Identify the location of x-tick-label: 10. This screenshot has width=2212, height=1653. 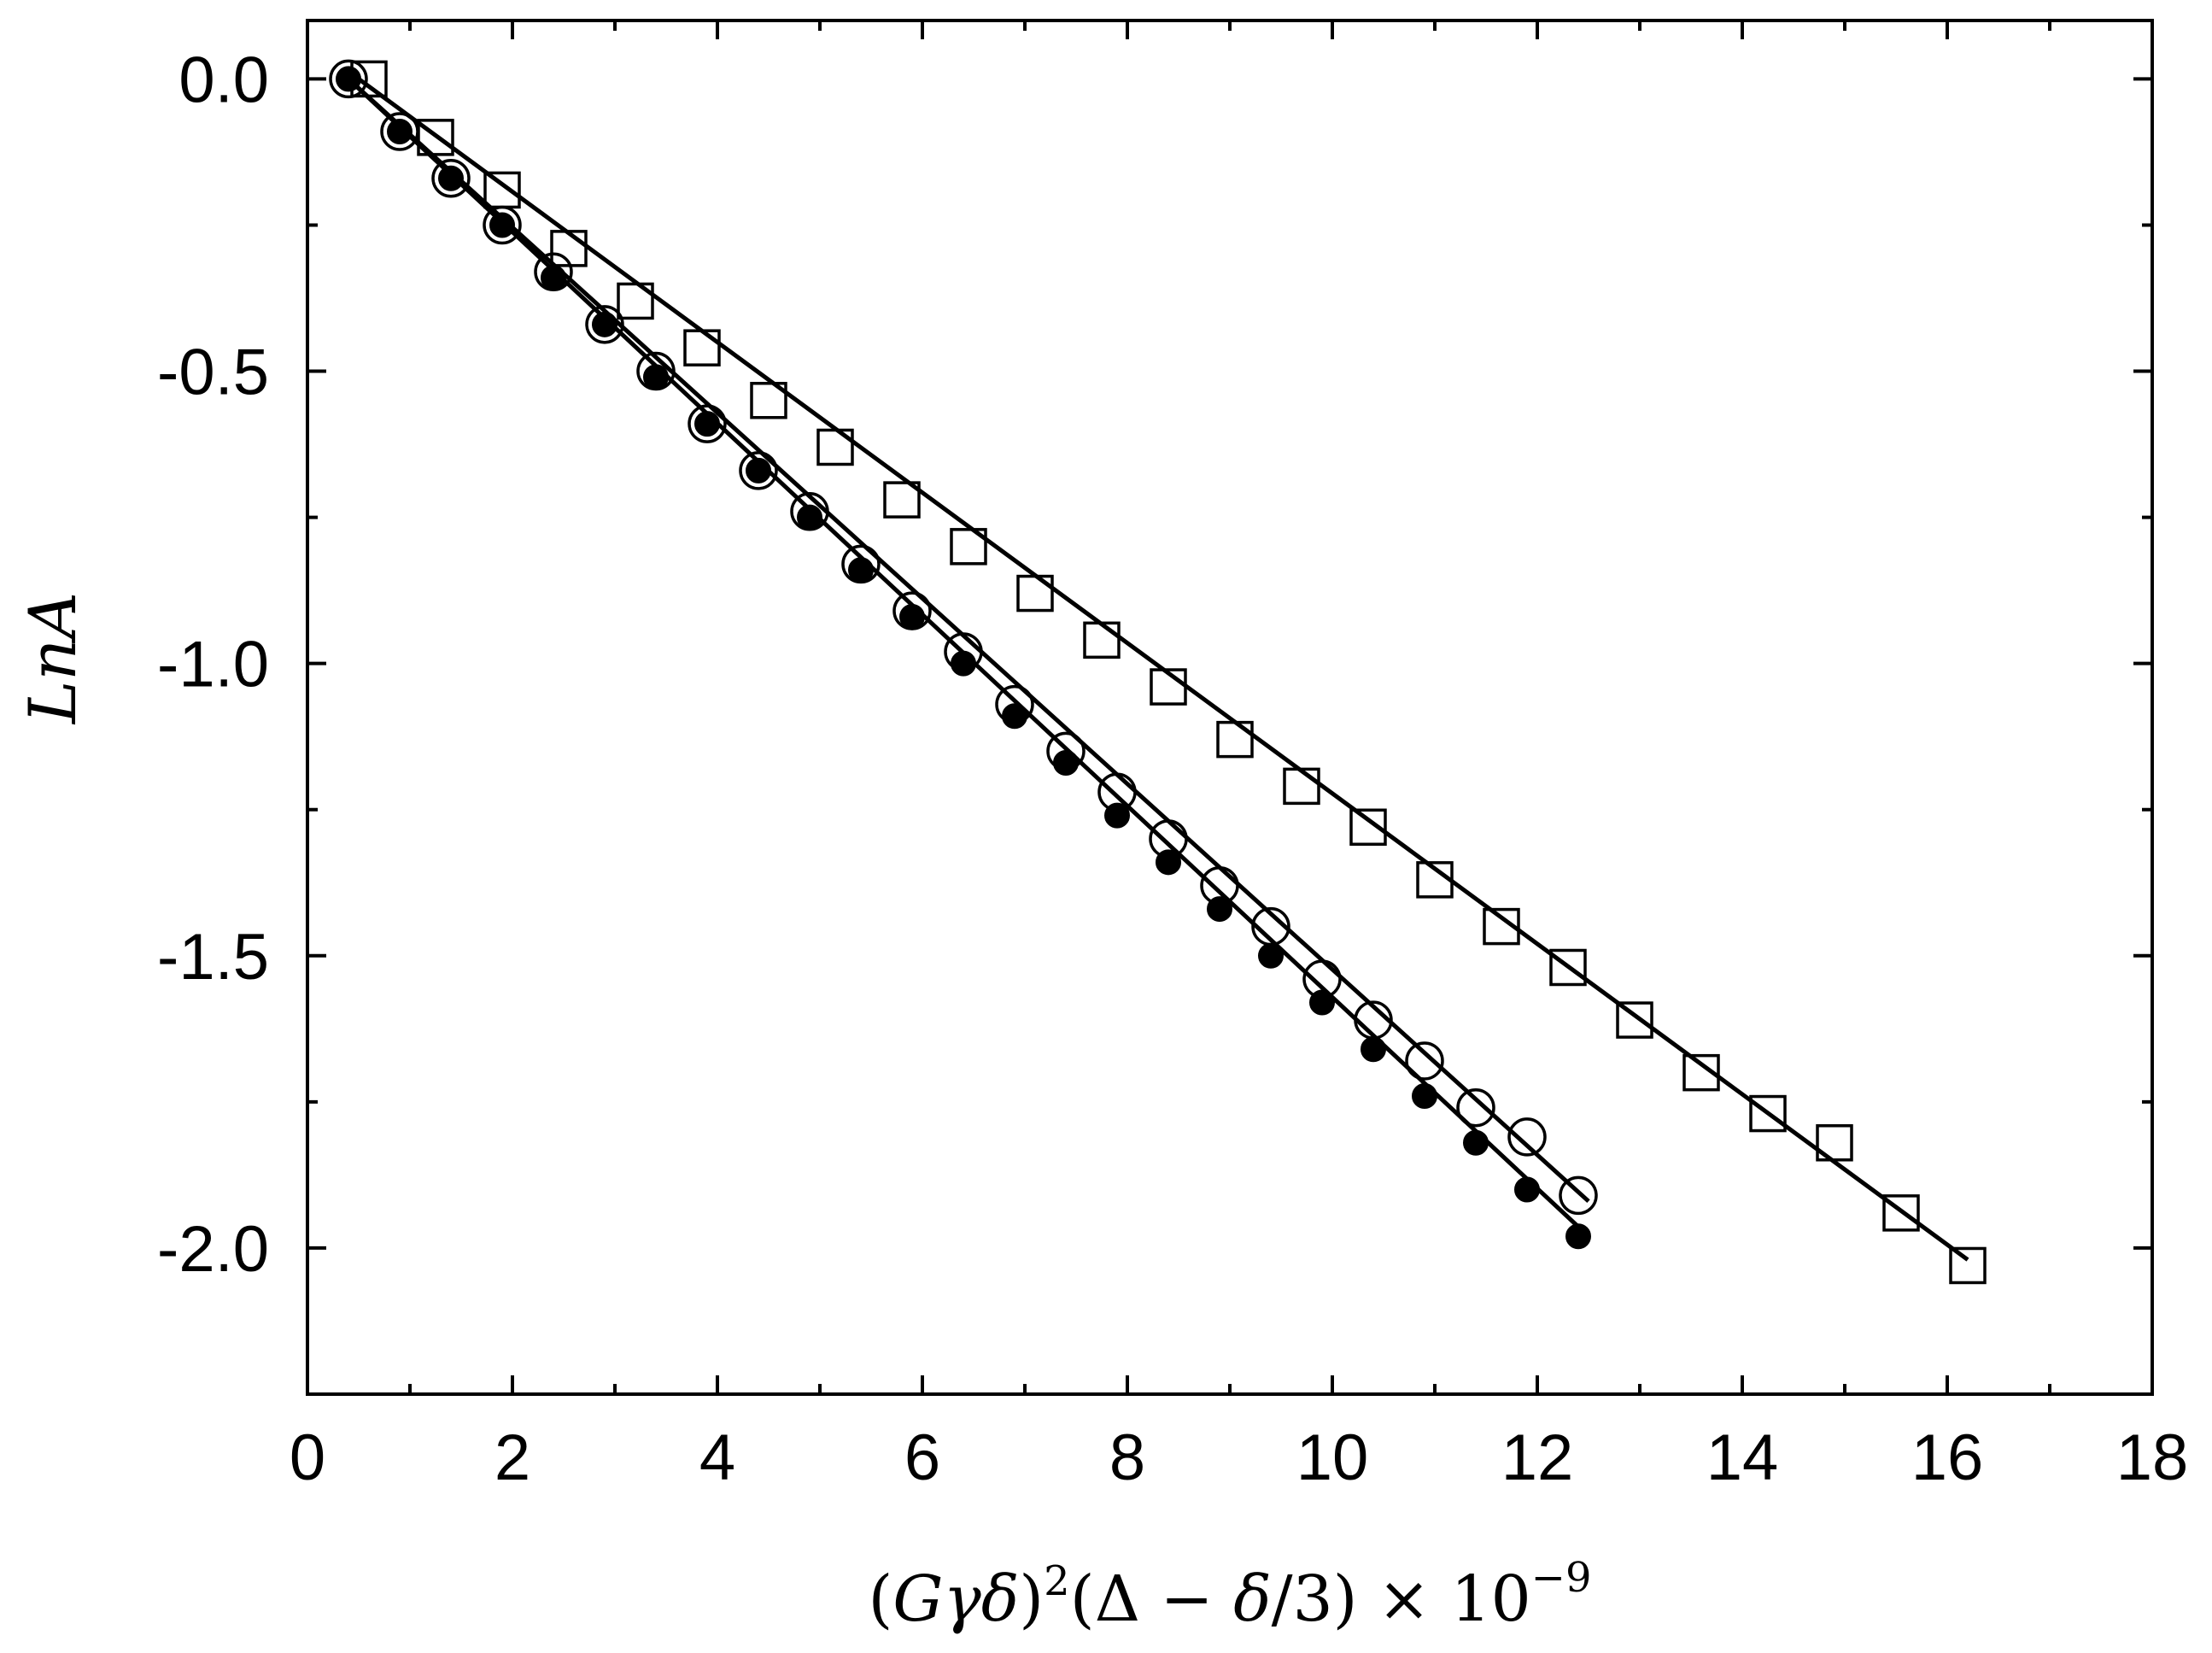
(1333, 1457).